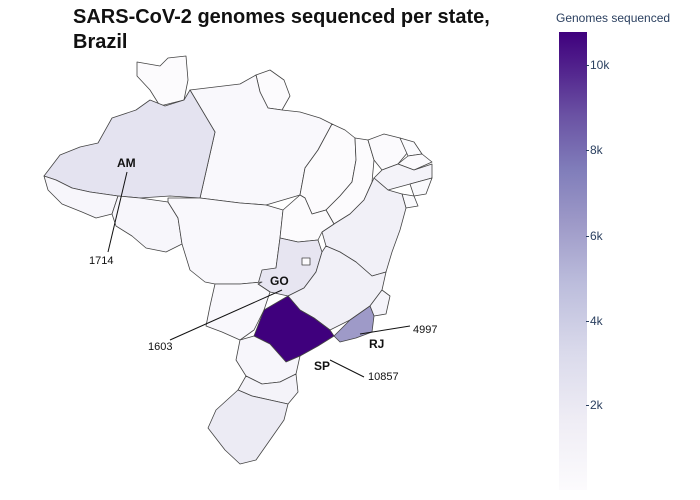  Describe the element at coordinates (425, 330) in the screenshot. I see `value-rj: 4997` at that location.